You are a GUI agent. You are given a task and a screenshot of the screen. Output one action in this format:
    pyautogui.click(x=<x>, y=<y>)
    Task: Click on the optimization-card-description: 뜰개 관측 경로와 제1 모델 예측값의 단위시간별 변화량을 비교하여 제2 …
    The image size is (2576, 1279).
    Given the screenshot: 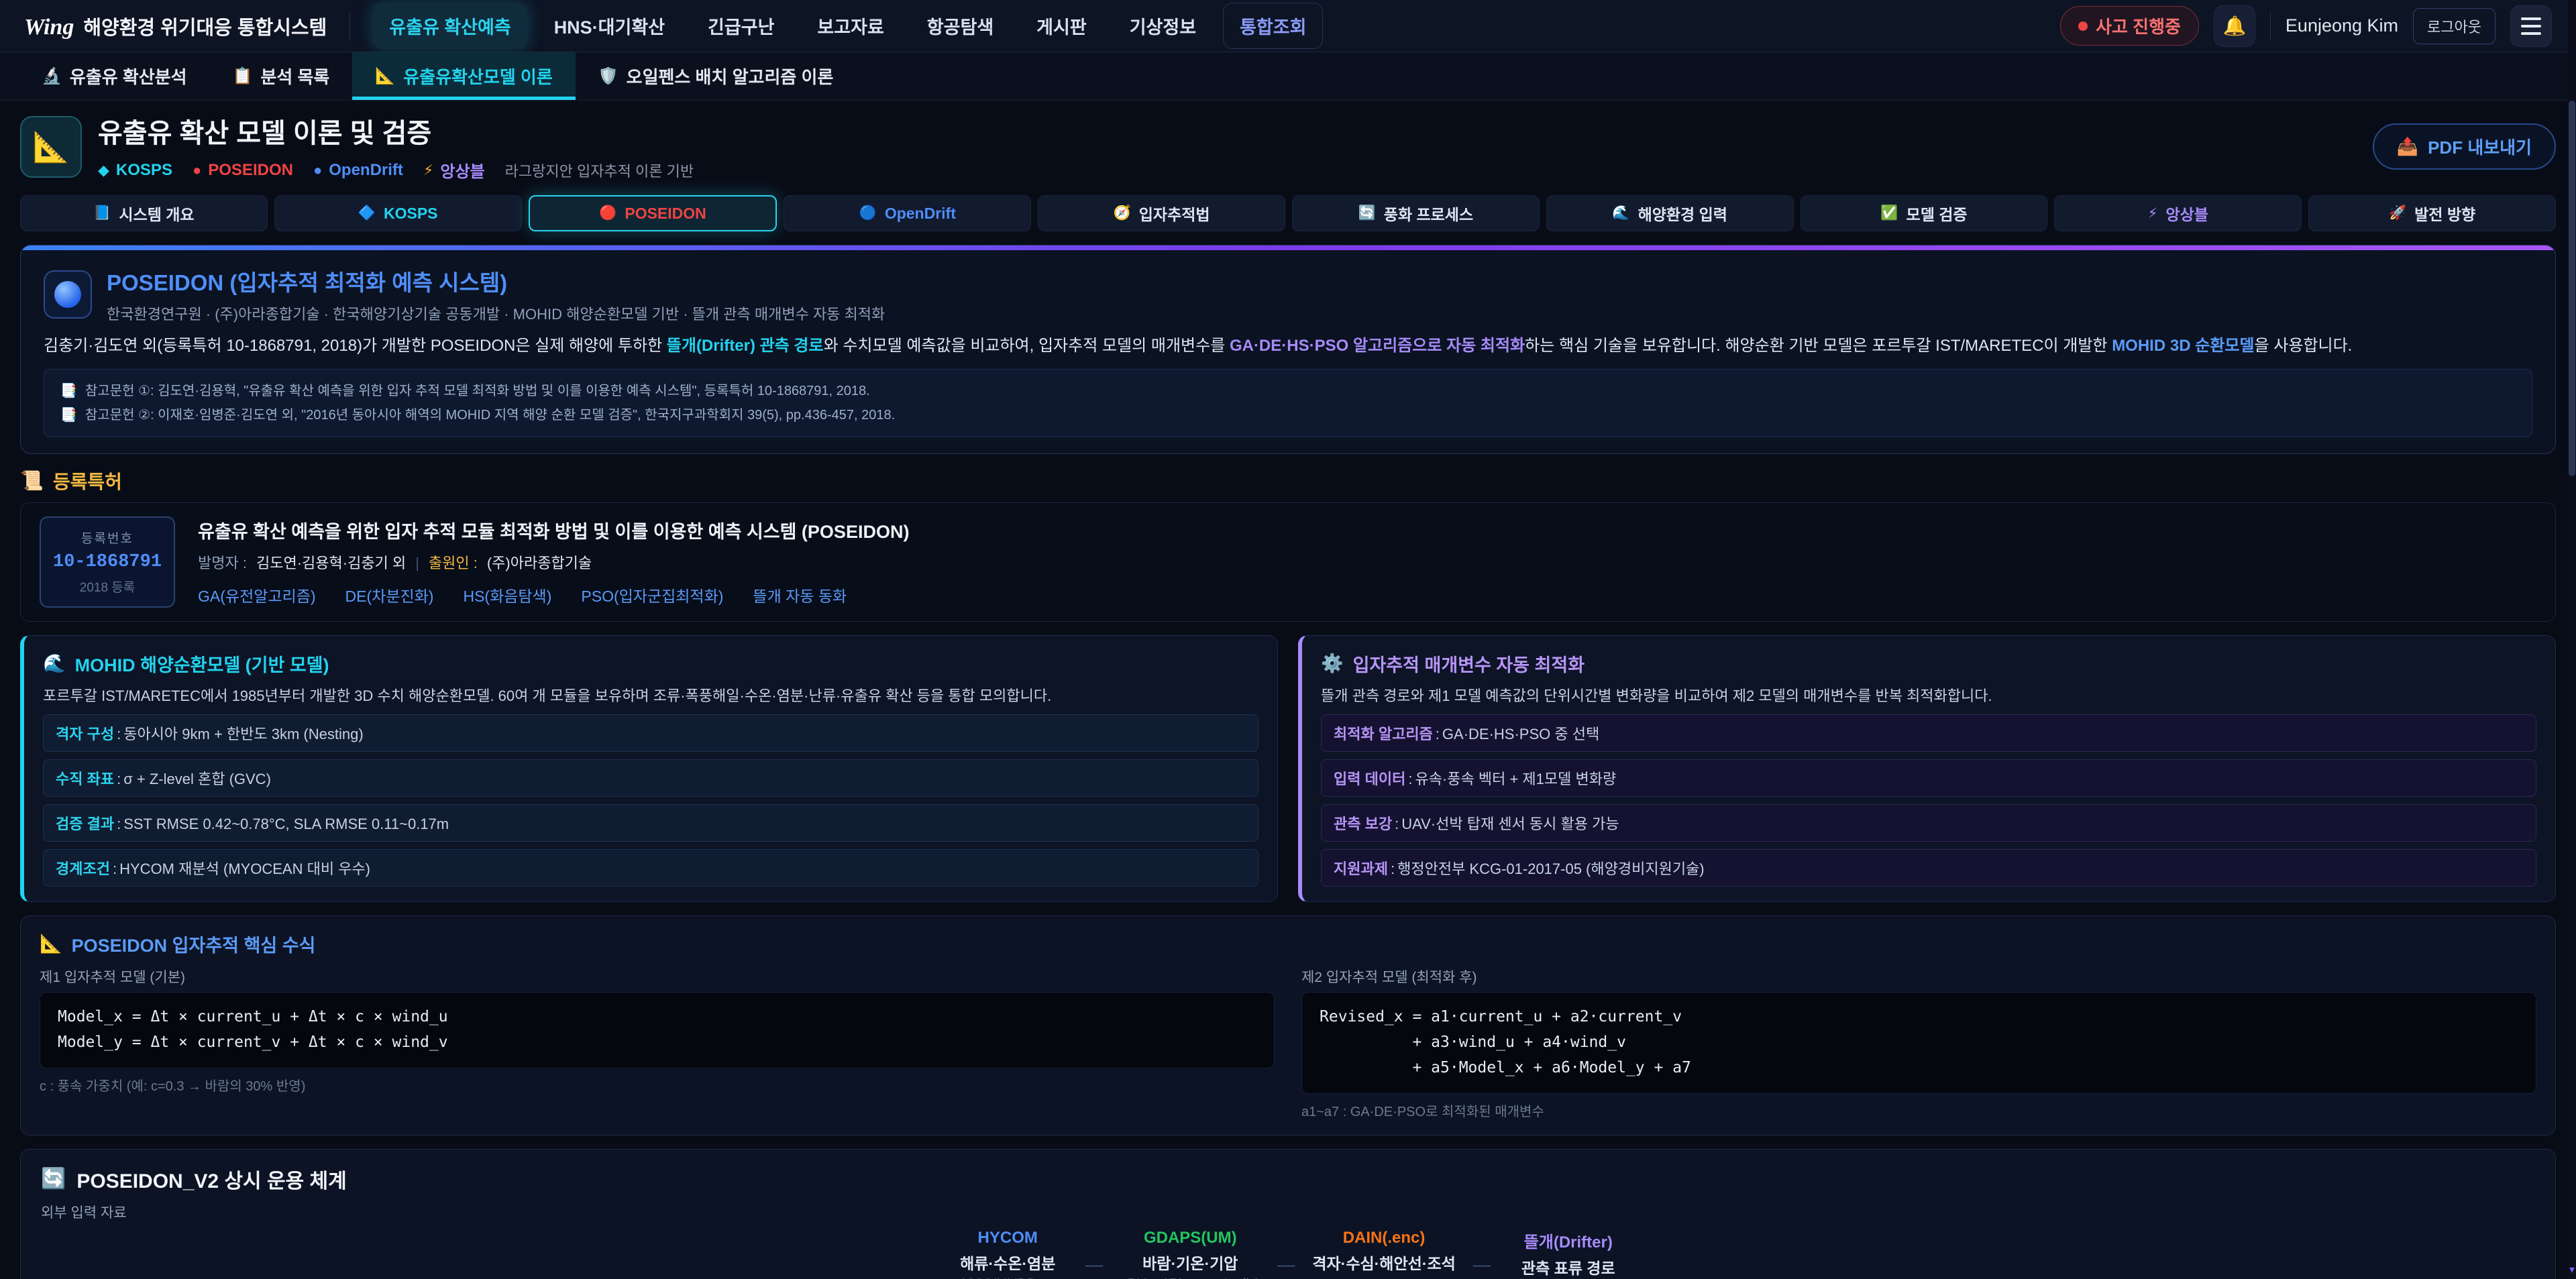 What is the action you would take?
    pyautogui.click(x=1656, y=695)
    